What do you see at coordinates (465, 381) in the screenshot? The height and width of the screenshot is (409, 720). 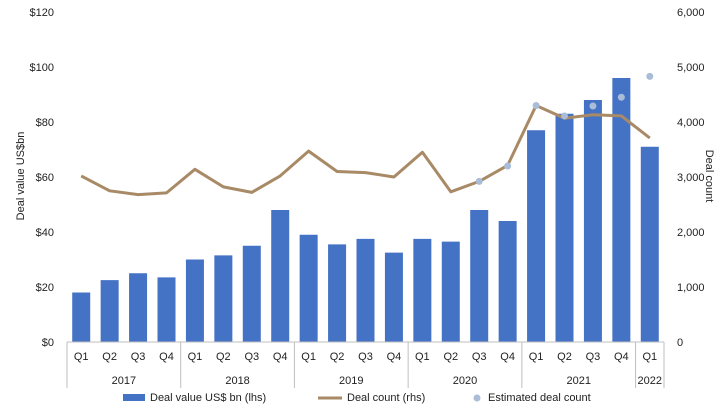 I see `year-label: 2020` at bounding box center [465, 381].